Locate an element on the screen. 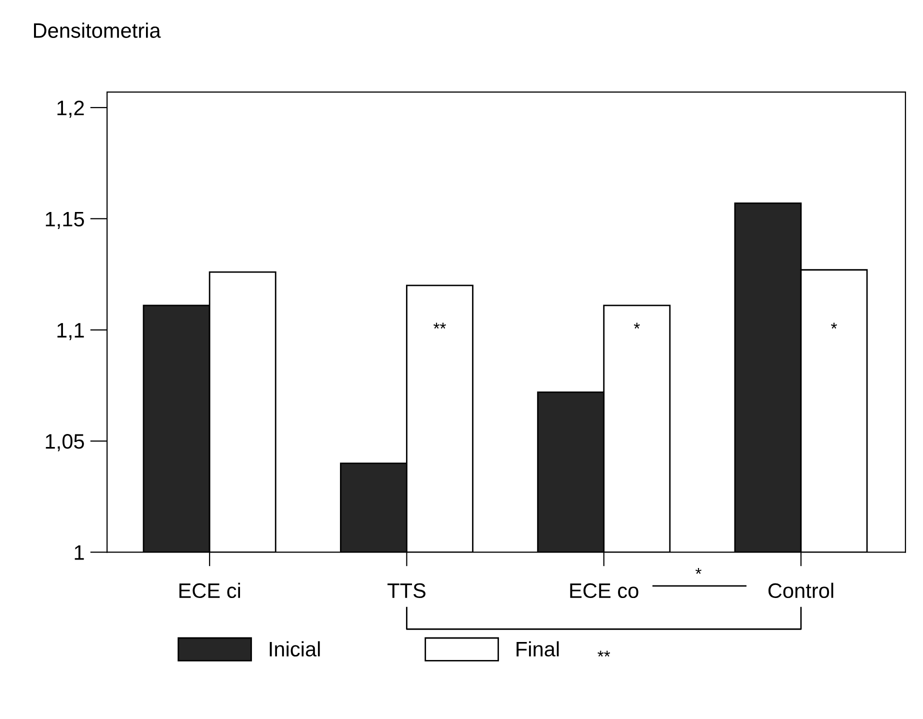 This screenshot has width=923, height=719. y-tick-label: 1,05 is located at coordinates (65, 443).